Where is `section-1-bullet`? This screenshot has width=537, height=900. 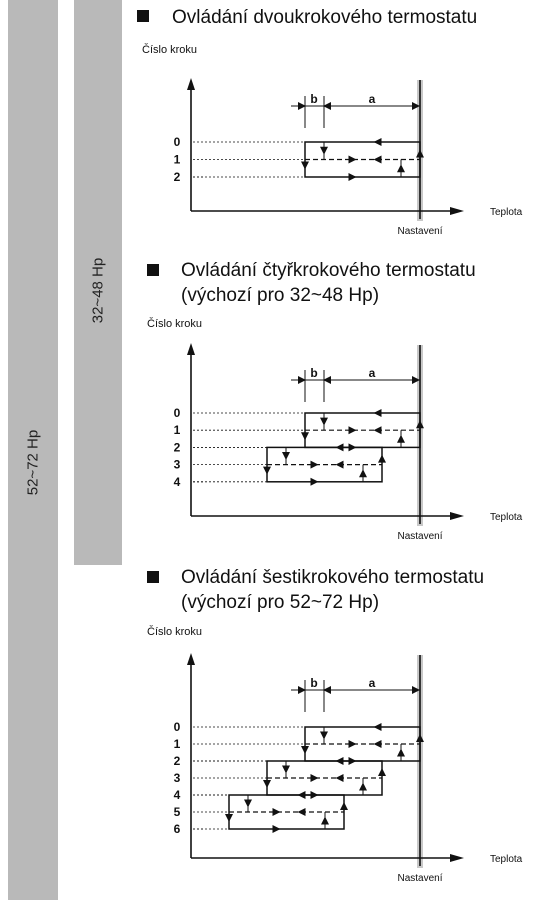
section-1-bullet is located at coordinates (143, 16).